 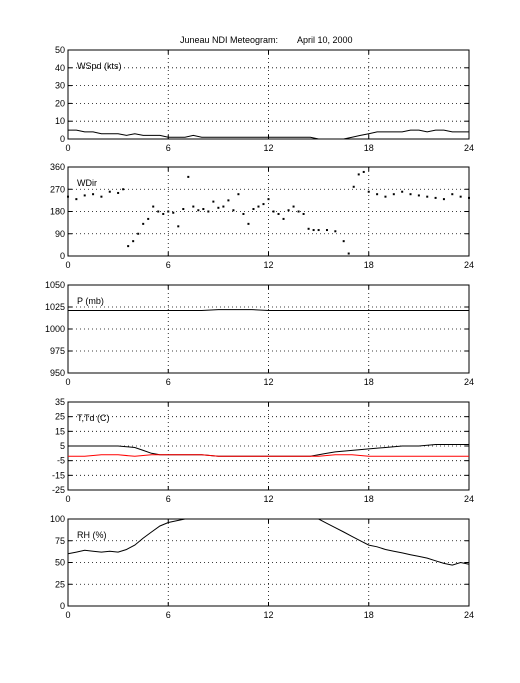 I want to click on y-tick-label-5: 25, so click(x=60, y=417).